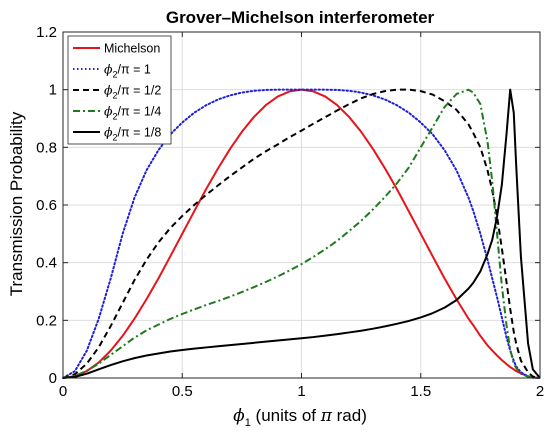 The height and width of the screenshot is (440, 550). What do you see at coordinates (132, 134) in the screenshot?
I see `legend-label-4: ϕ2/π = 1/8` at bounding box center [132, 134].